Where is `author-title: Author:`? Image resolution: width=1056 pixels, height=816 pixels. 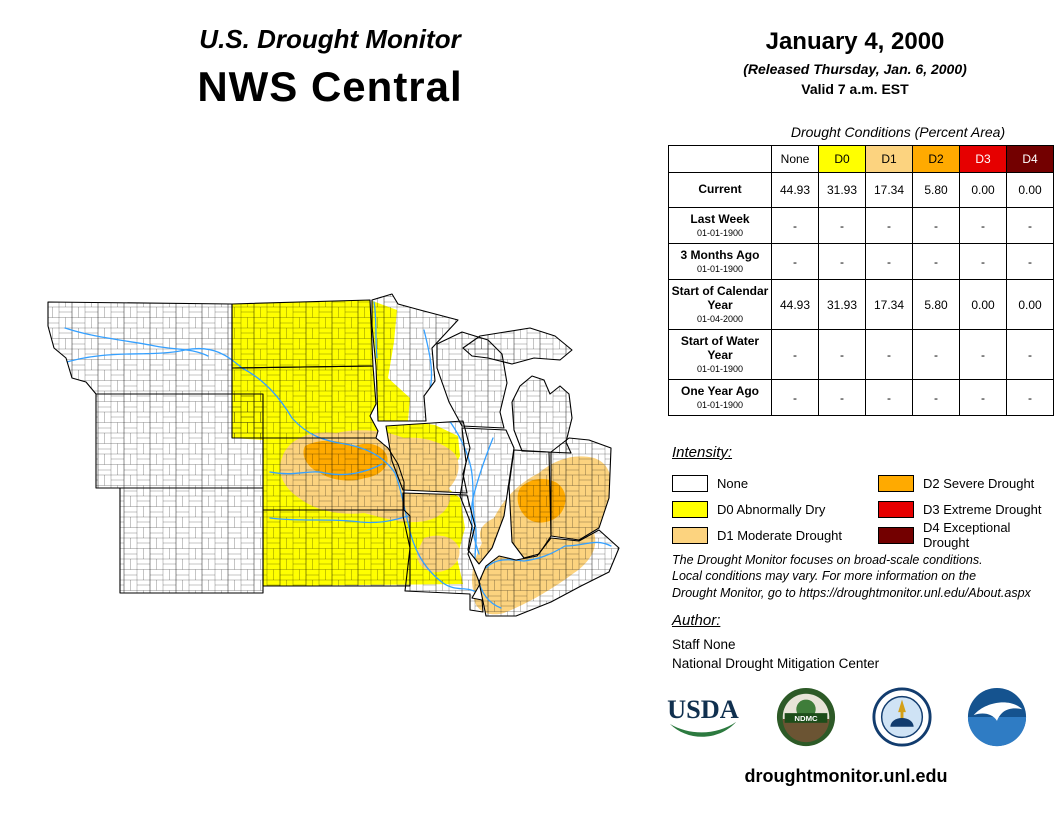
author-title: Author: is located at coordinates (696, 620).